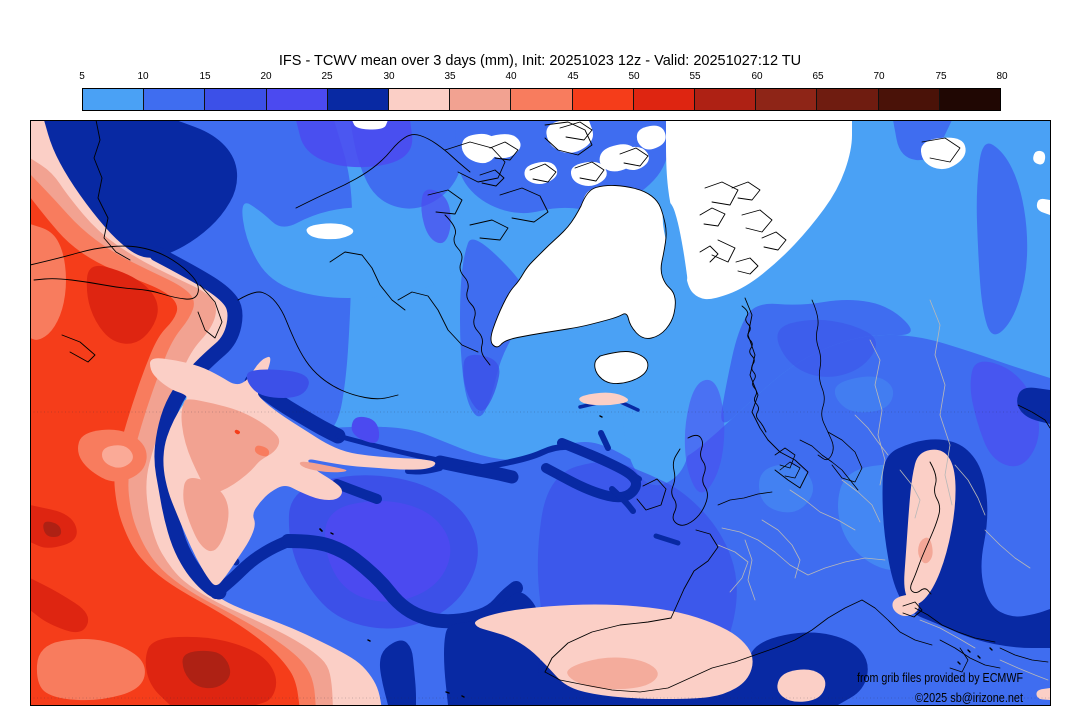 This screenshot has width=1080, height=718. What do you see at coordinates (969, 698) in the screenshot?
I see `svg-text: ©2025 sb@irizone.net` at bounding box center [969, 698].